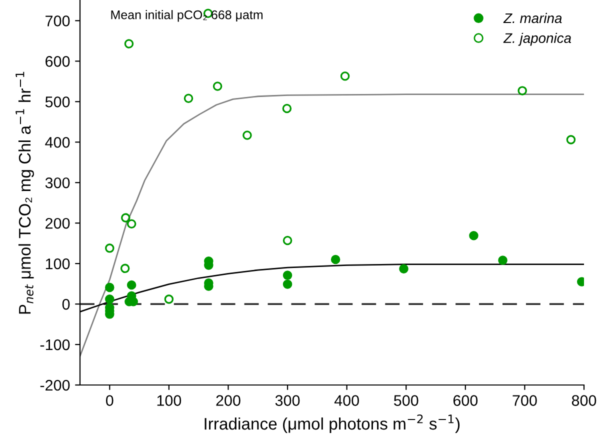 The width and height of the screenshot is (603, 434). What do you see at coordinates (58, 61) in the screenshot?
I see `y-tick-label: 600` at bounding box center [58, 61].